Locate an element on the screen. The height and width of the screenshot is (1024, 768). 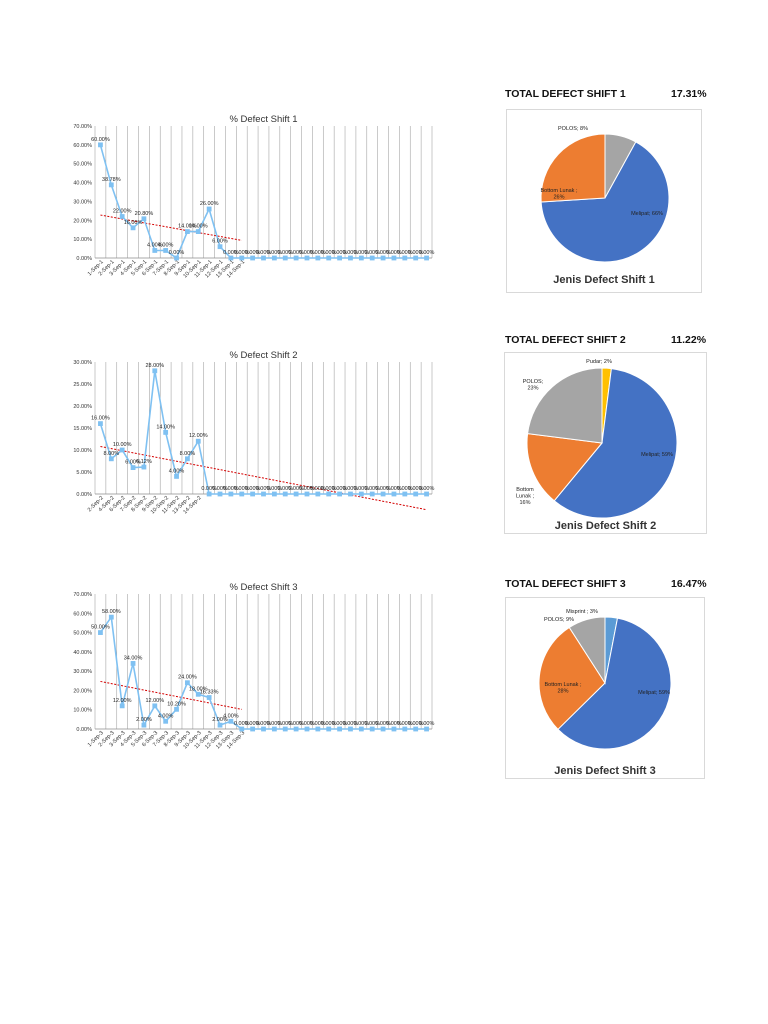
total-defect-shift-2-value: 11.22% is located at coordinates (689, 340).